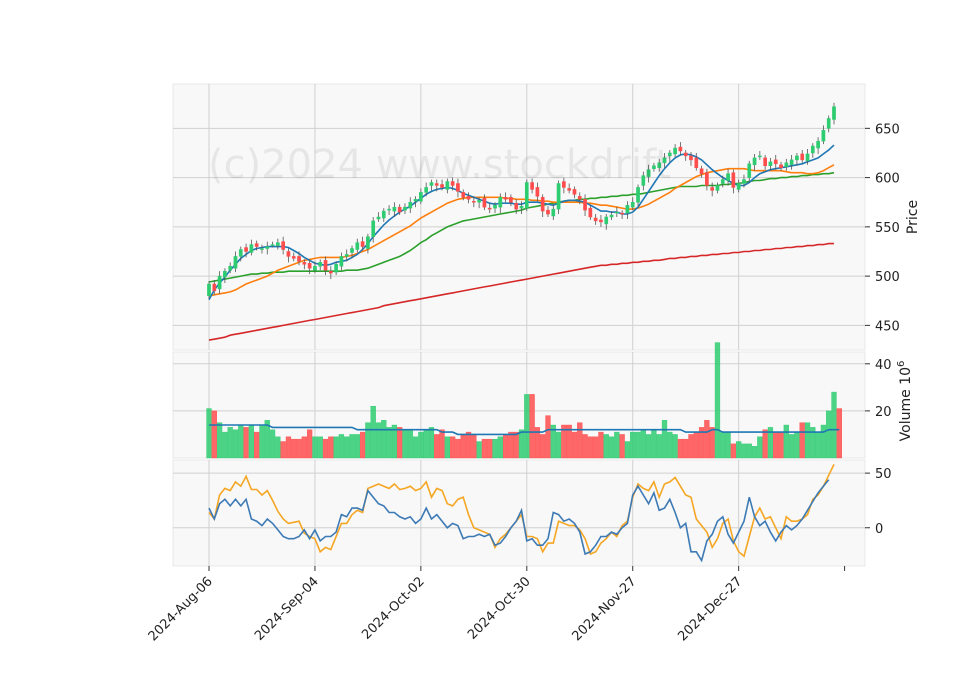 This screenshot has width=960, height=694. I want to click on oscillator-panel-background, so click(519, 513).